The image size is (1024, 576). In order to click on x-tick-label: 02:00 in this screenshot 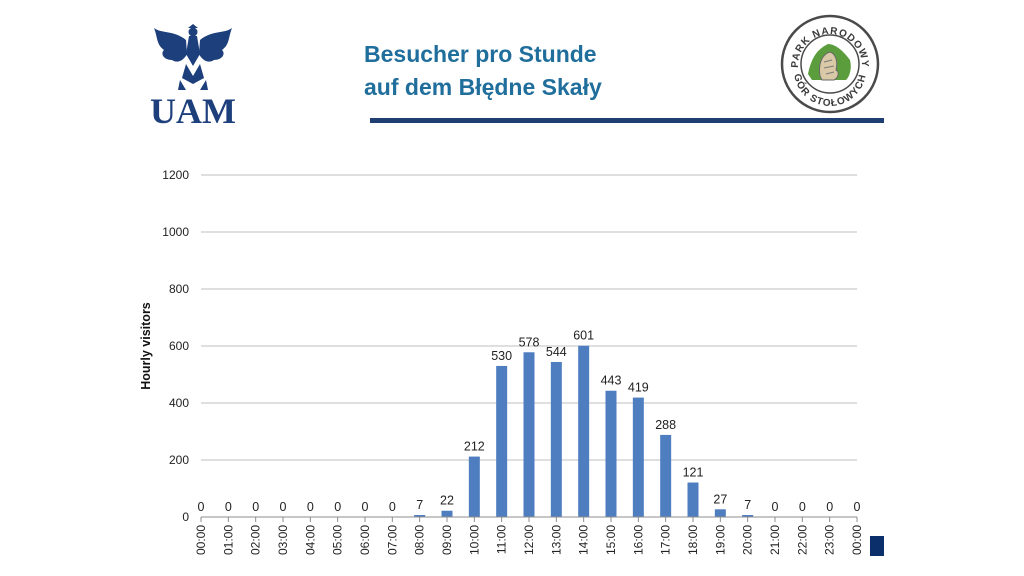, I will do `click(256, 540)`.